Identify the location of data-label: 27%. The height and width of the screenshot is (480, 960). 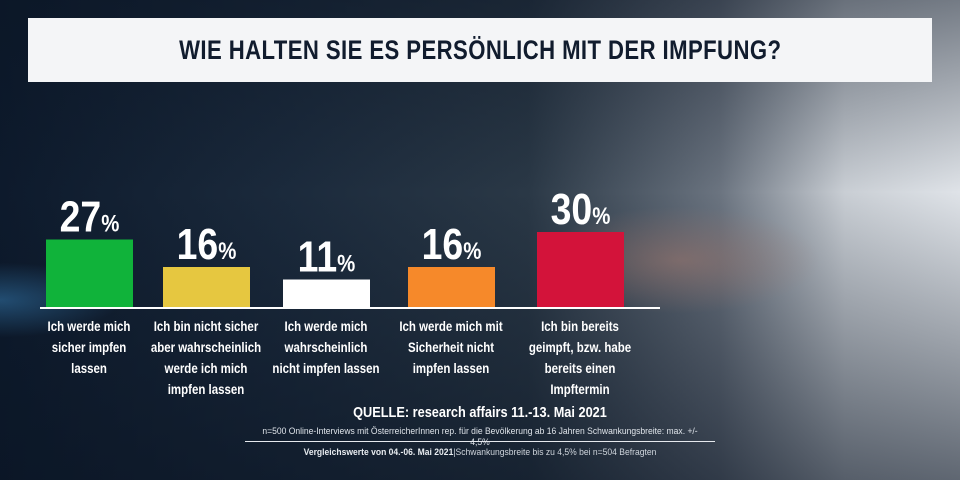
(90, 217).